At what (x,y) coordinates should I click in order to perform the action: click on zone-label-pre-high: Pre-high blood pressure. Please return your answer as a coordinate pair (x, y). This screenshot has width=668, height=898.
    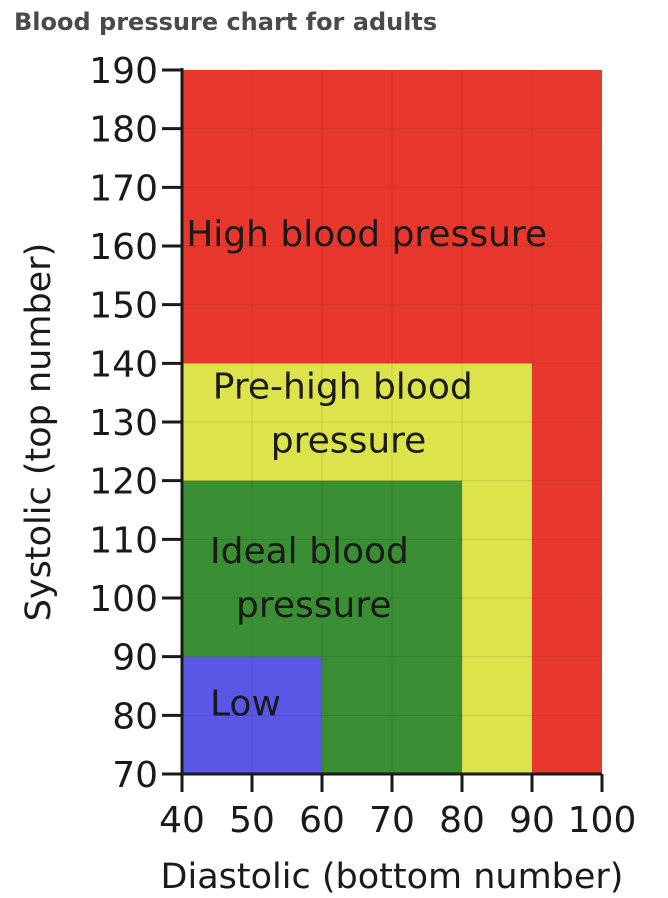
    Looking at the image, I should click on (343, 414).